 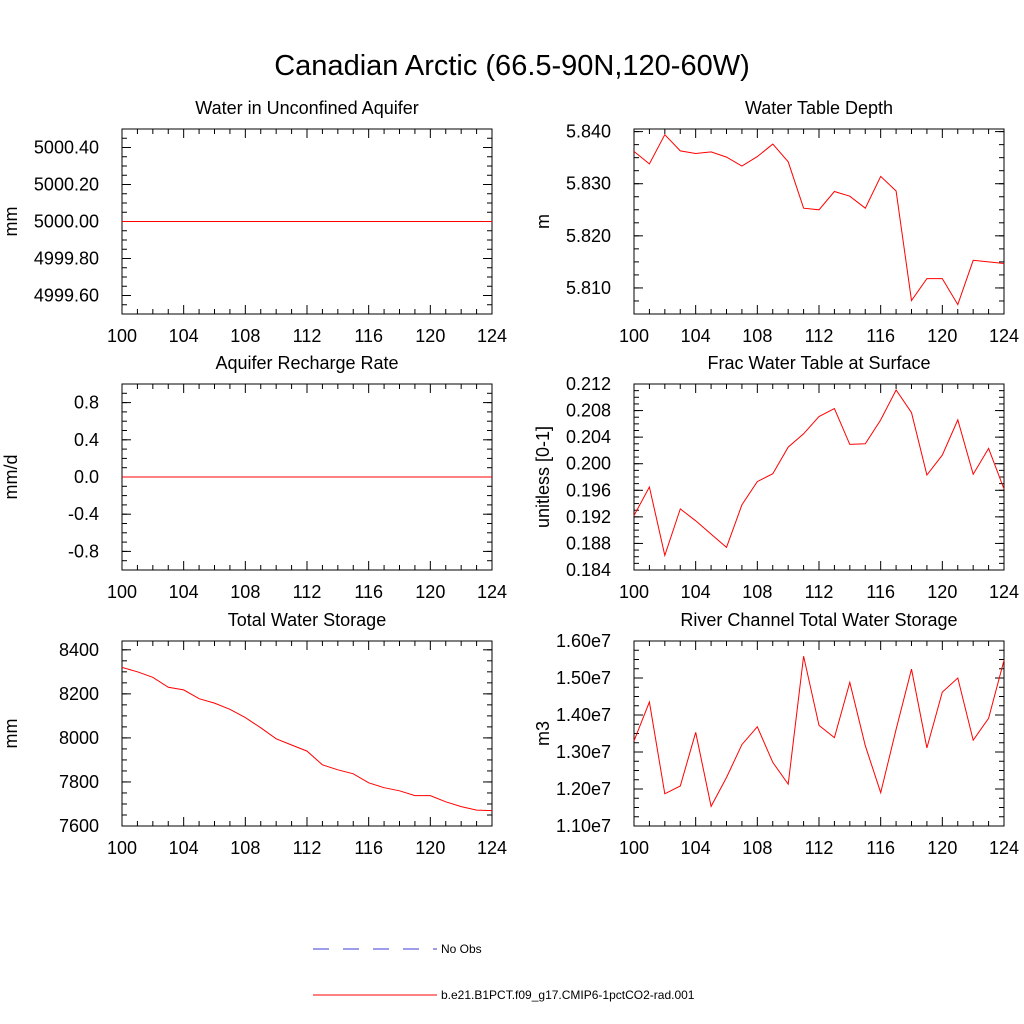 What do you see at coordinates (66, 259) in the screenshot?
I see `y-tick-label: 4999.80` at bounding box center [66, 259].